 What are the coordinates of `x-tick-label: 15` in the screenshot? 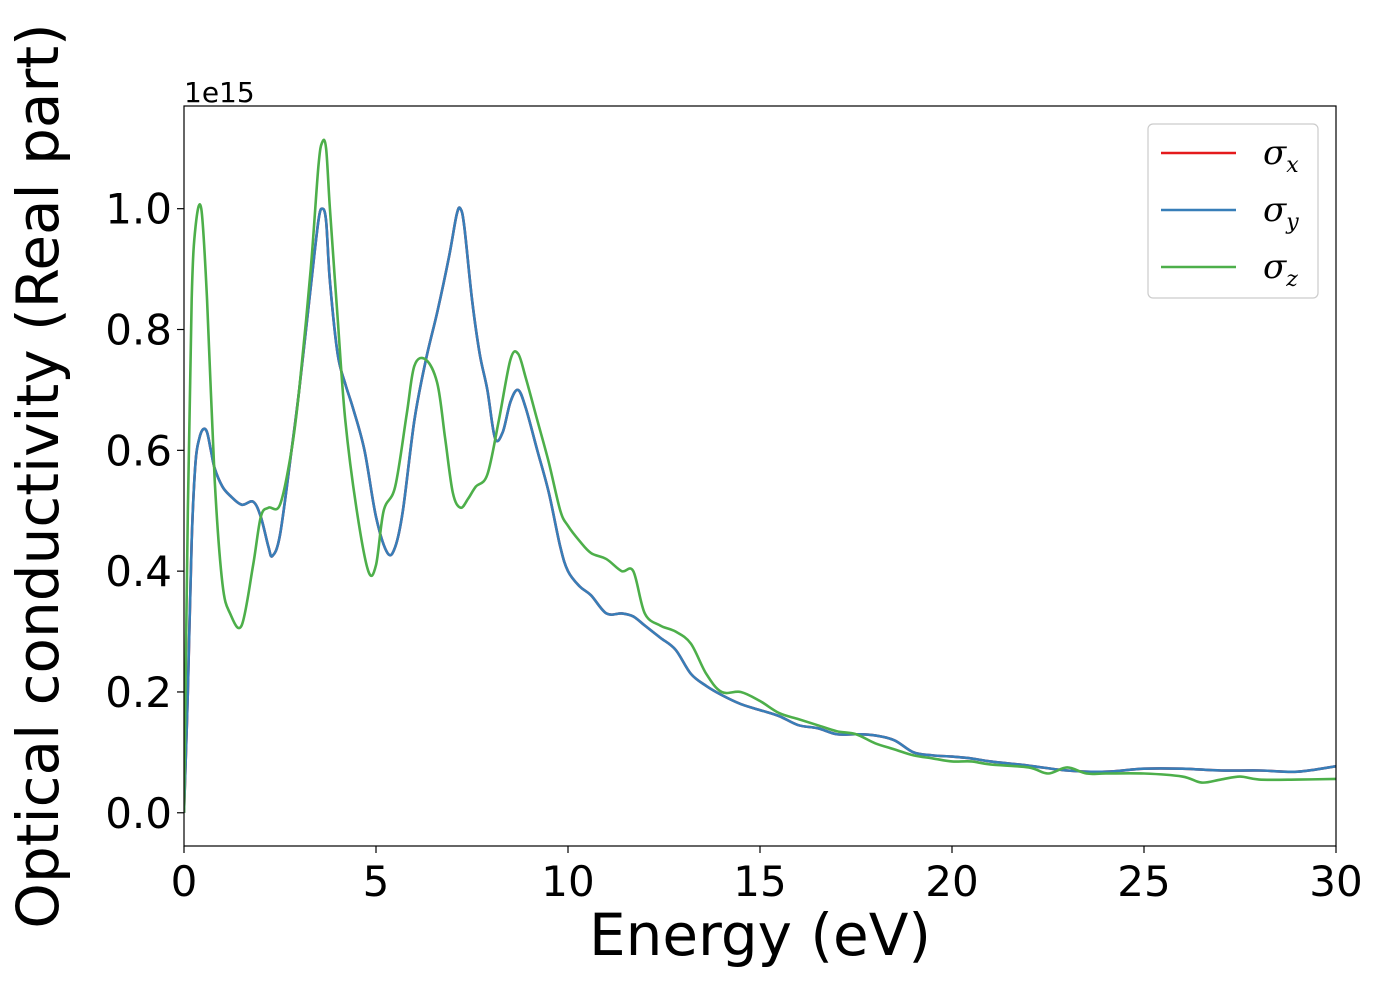 It's located at (759, 881).